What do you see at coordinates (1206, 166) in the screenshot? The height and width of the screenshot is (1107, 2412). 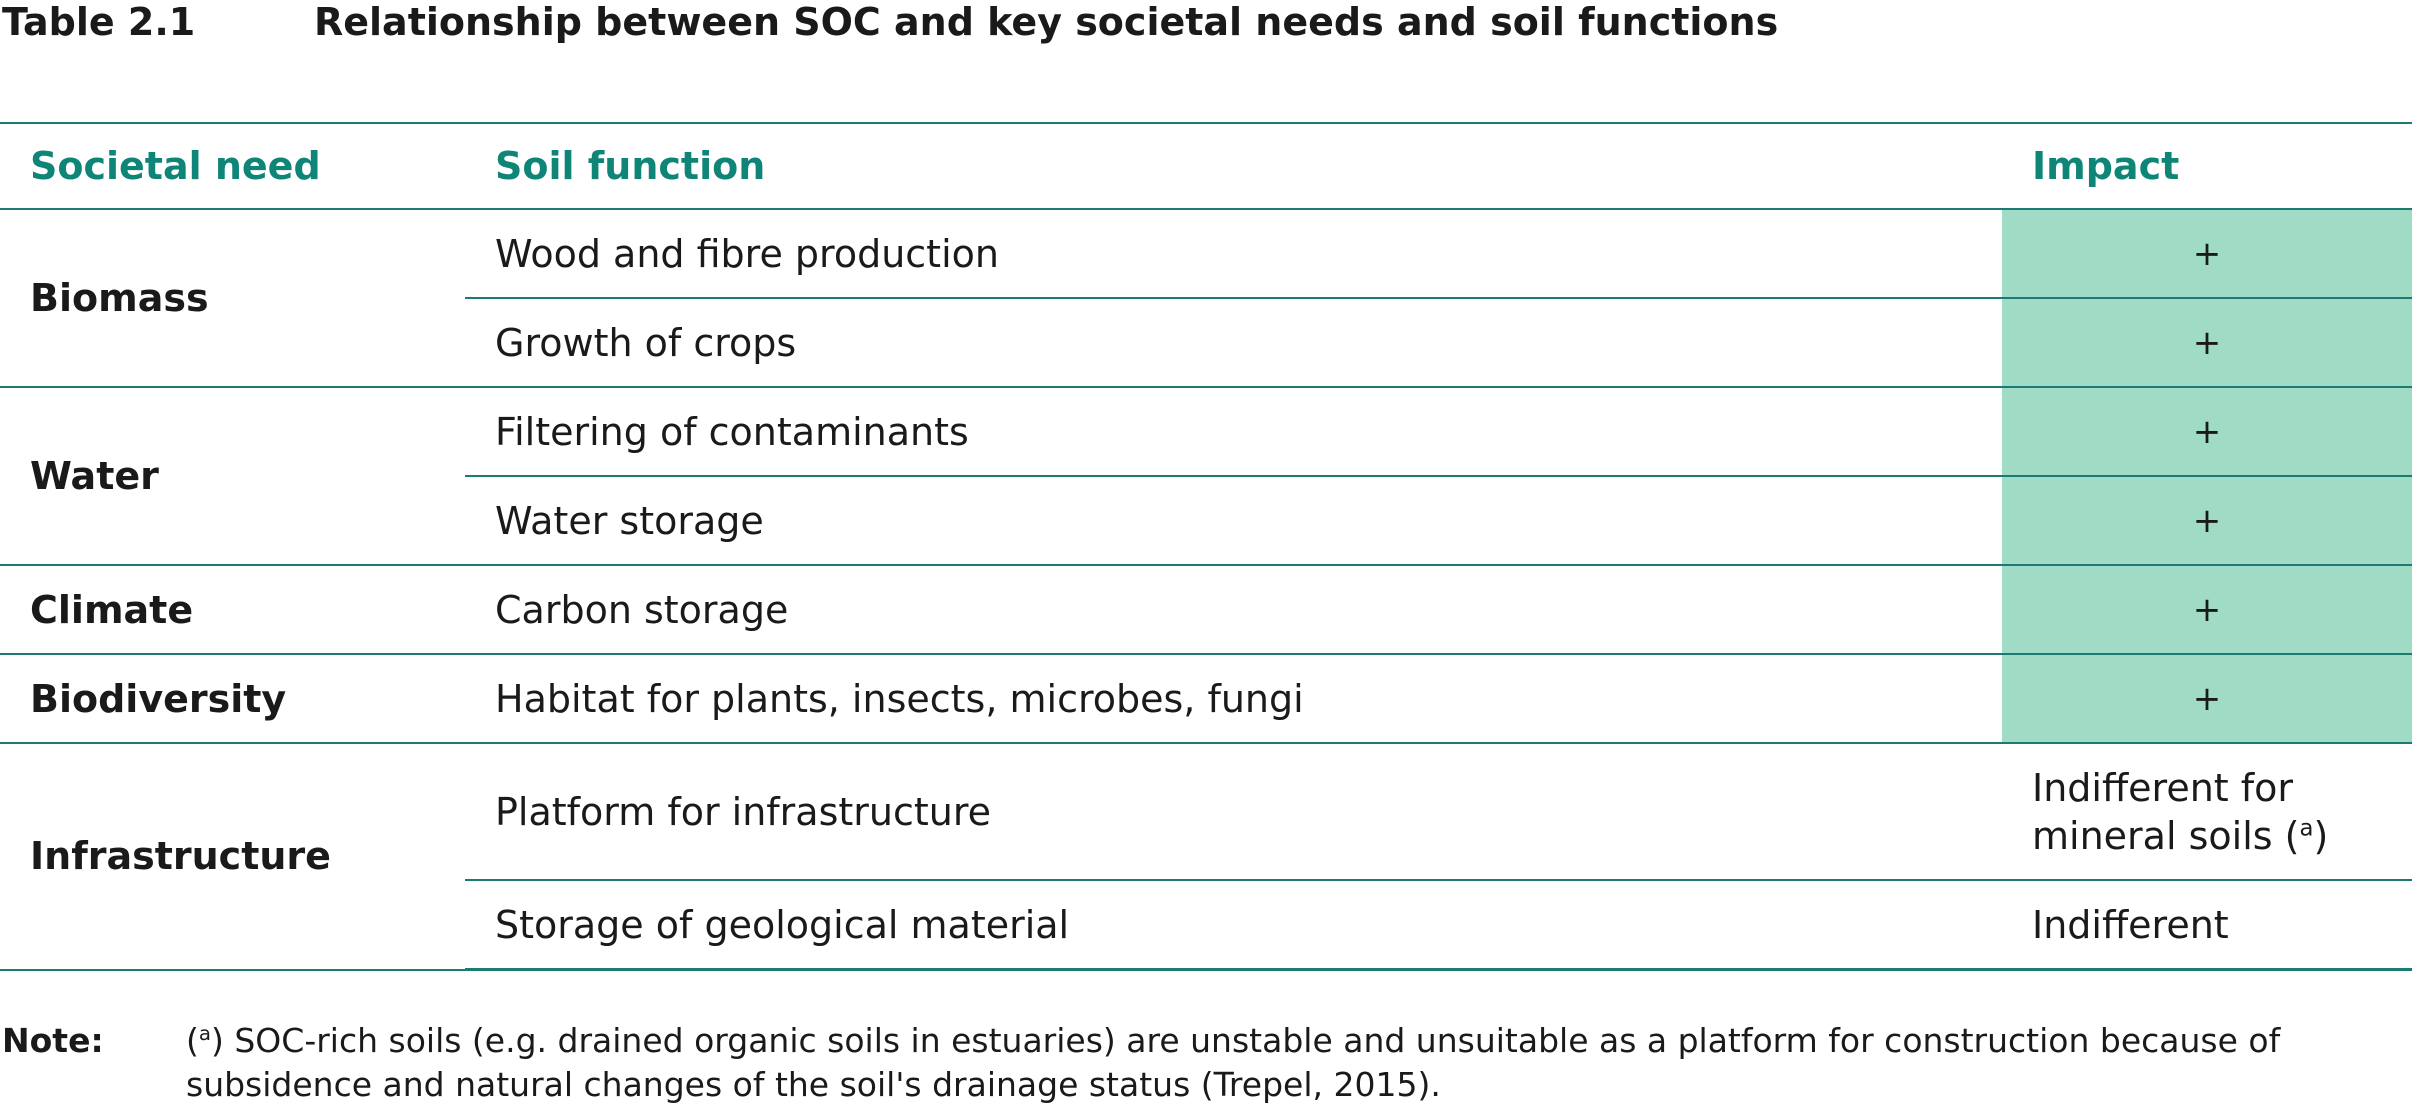 I see `table-header-row: Societal need Soil function Impact` at bounding box center [1206, 166].